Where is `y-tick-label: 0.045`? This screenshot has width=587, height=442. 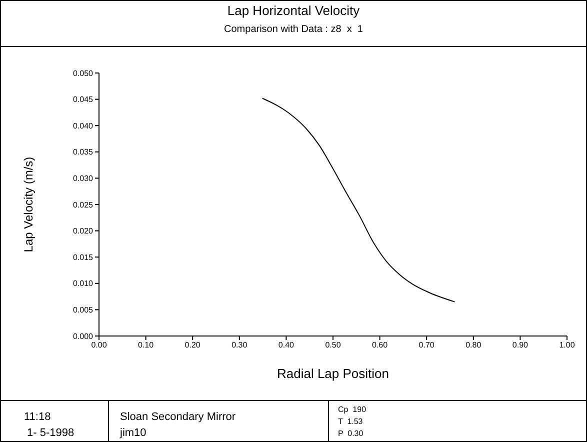
y-tick-label: 0.045 is located at coordinates (83, 99).